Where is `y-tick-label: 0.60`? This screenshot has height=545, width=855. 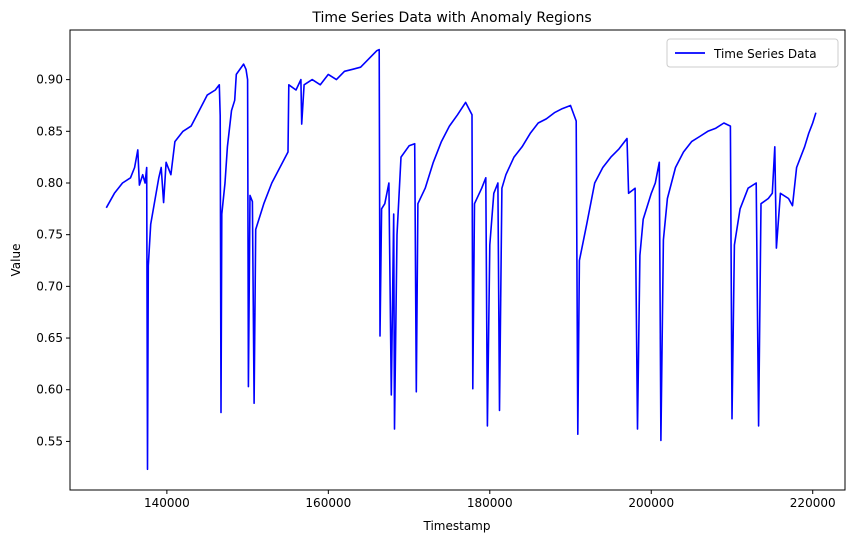
y-tick-label: 0.60 is located at coordinates (49, 390).